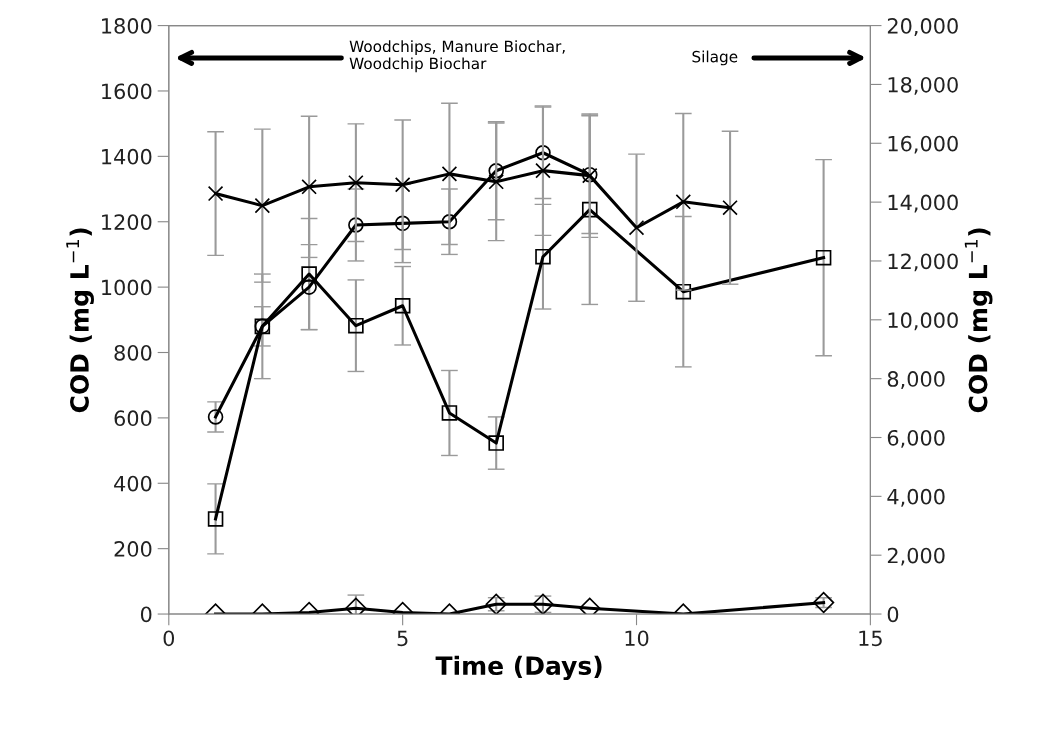  Describe the element at coordinates (916, 438) in the screenshot. I see `y2-tick-label: 6,000` at that location.